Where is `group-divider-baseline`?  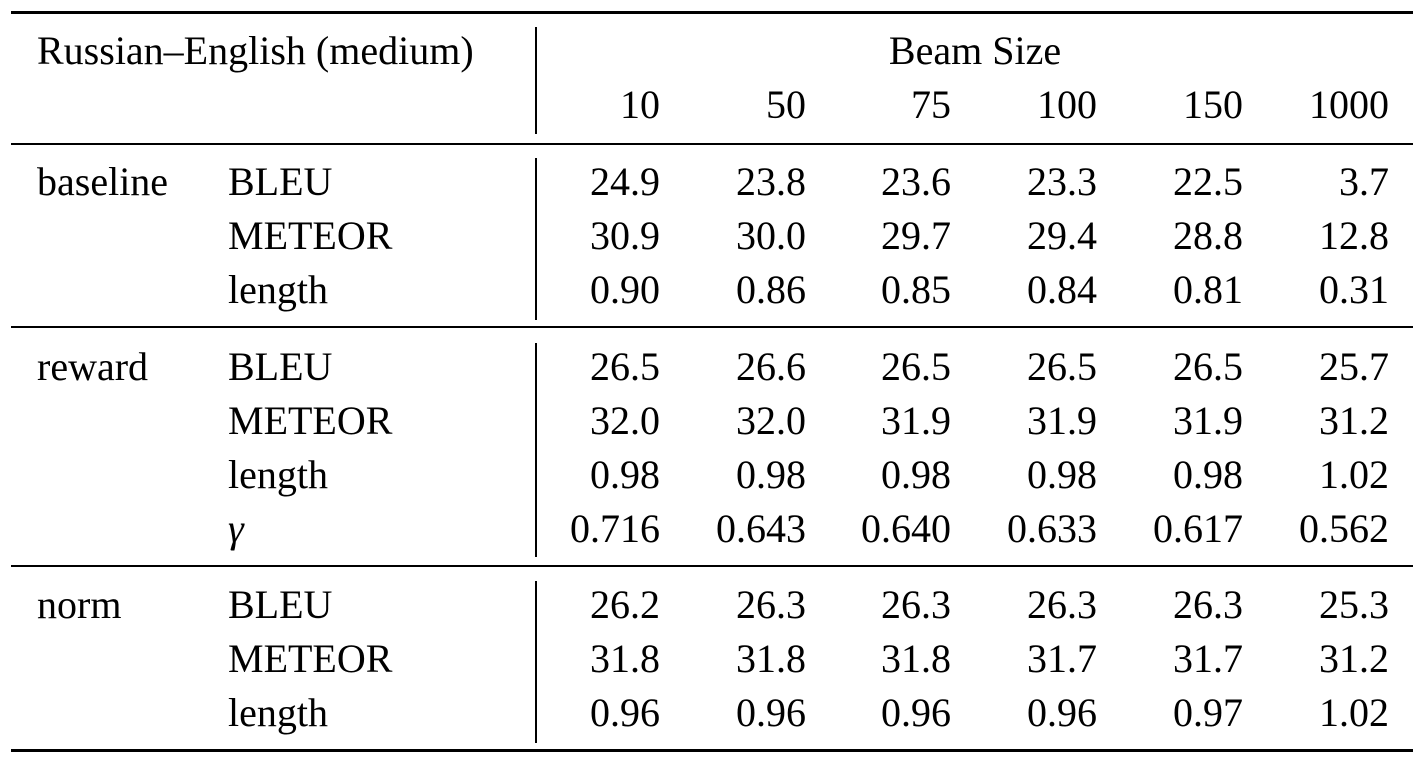
group-divider-baseline is located at coordinates (712, 327).